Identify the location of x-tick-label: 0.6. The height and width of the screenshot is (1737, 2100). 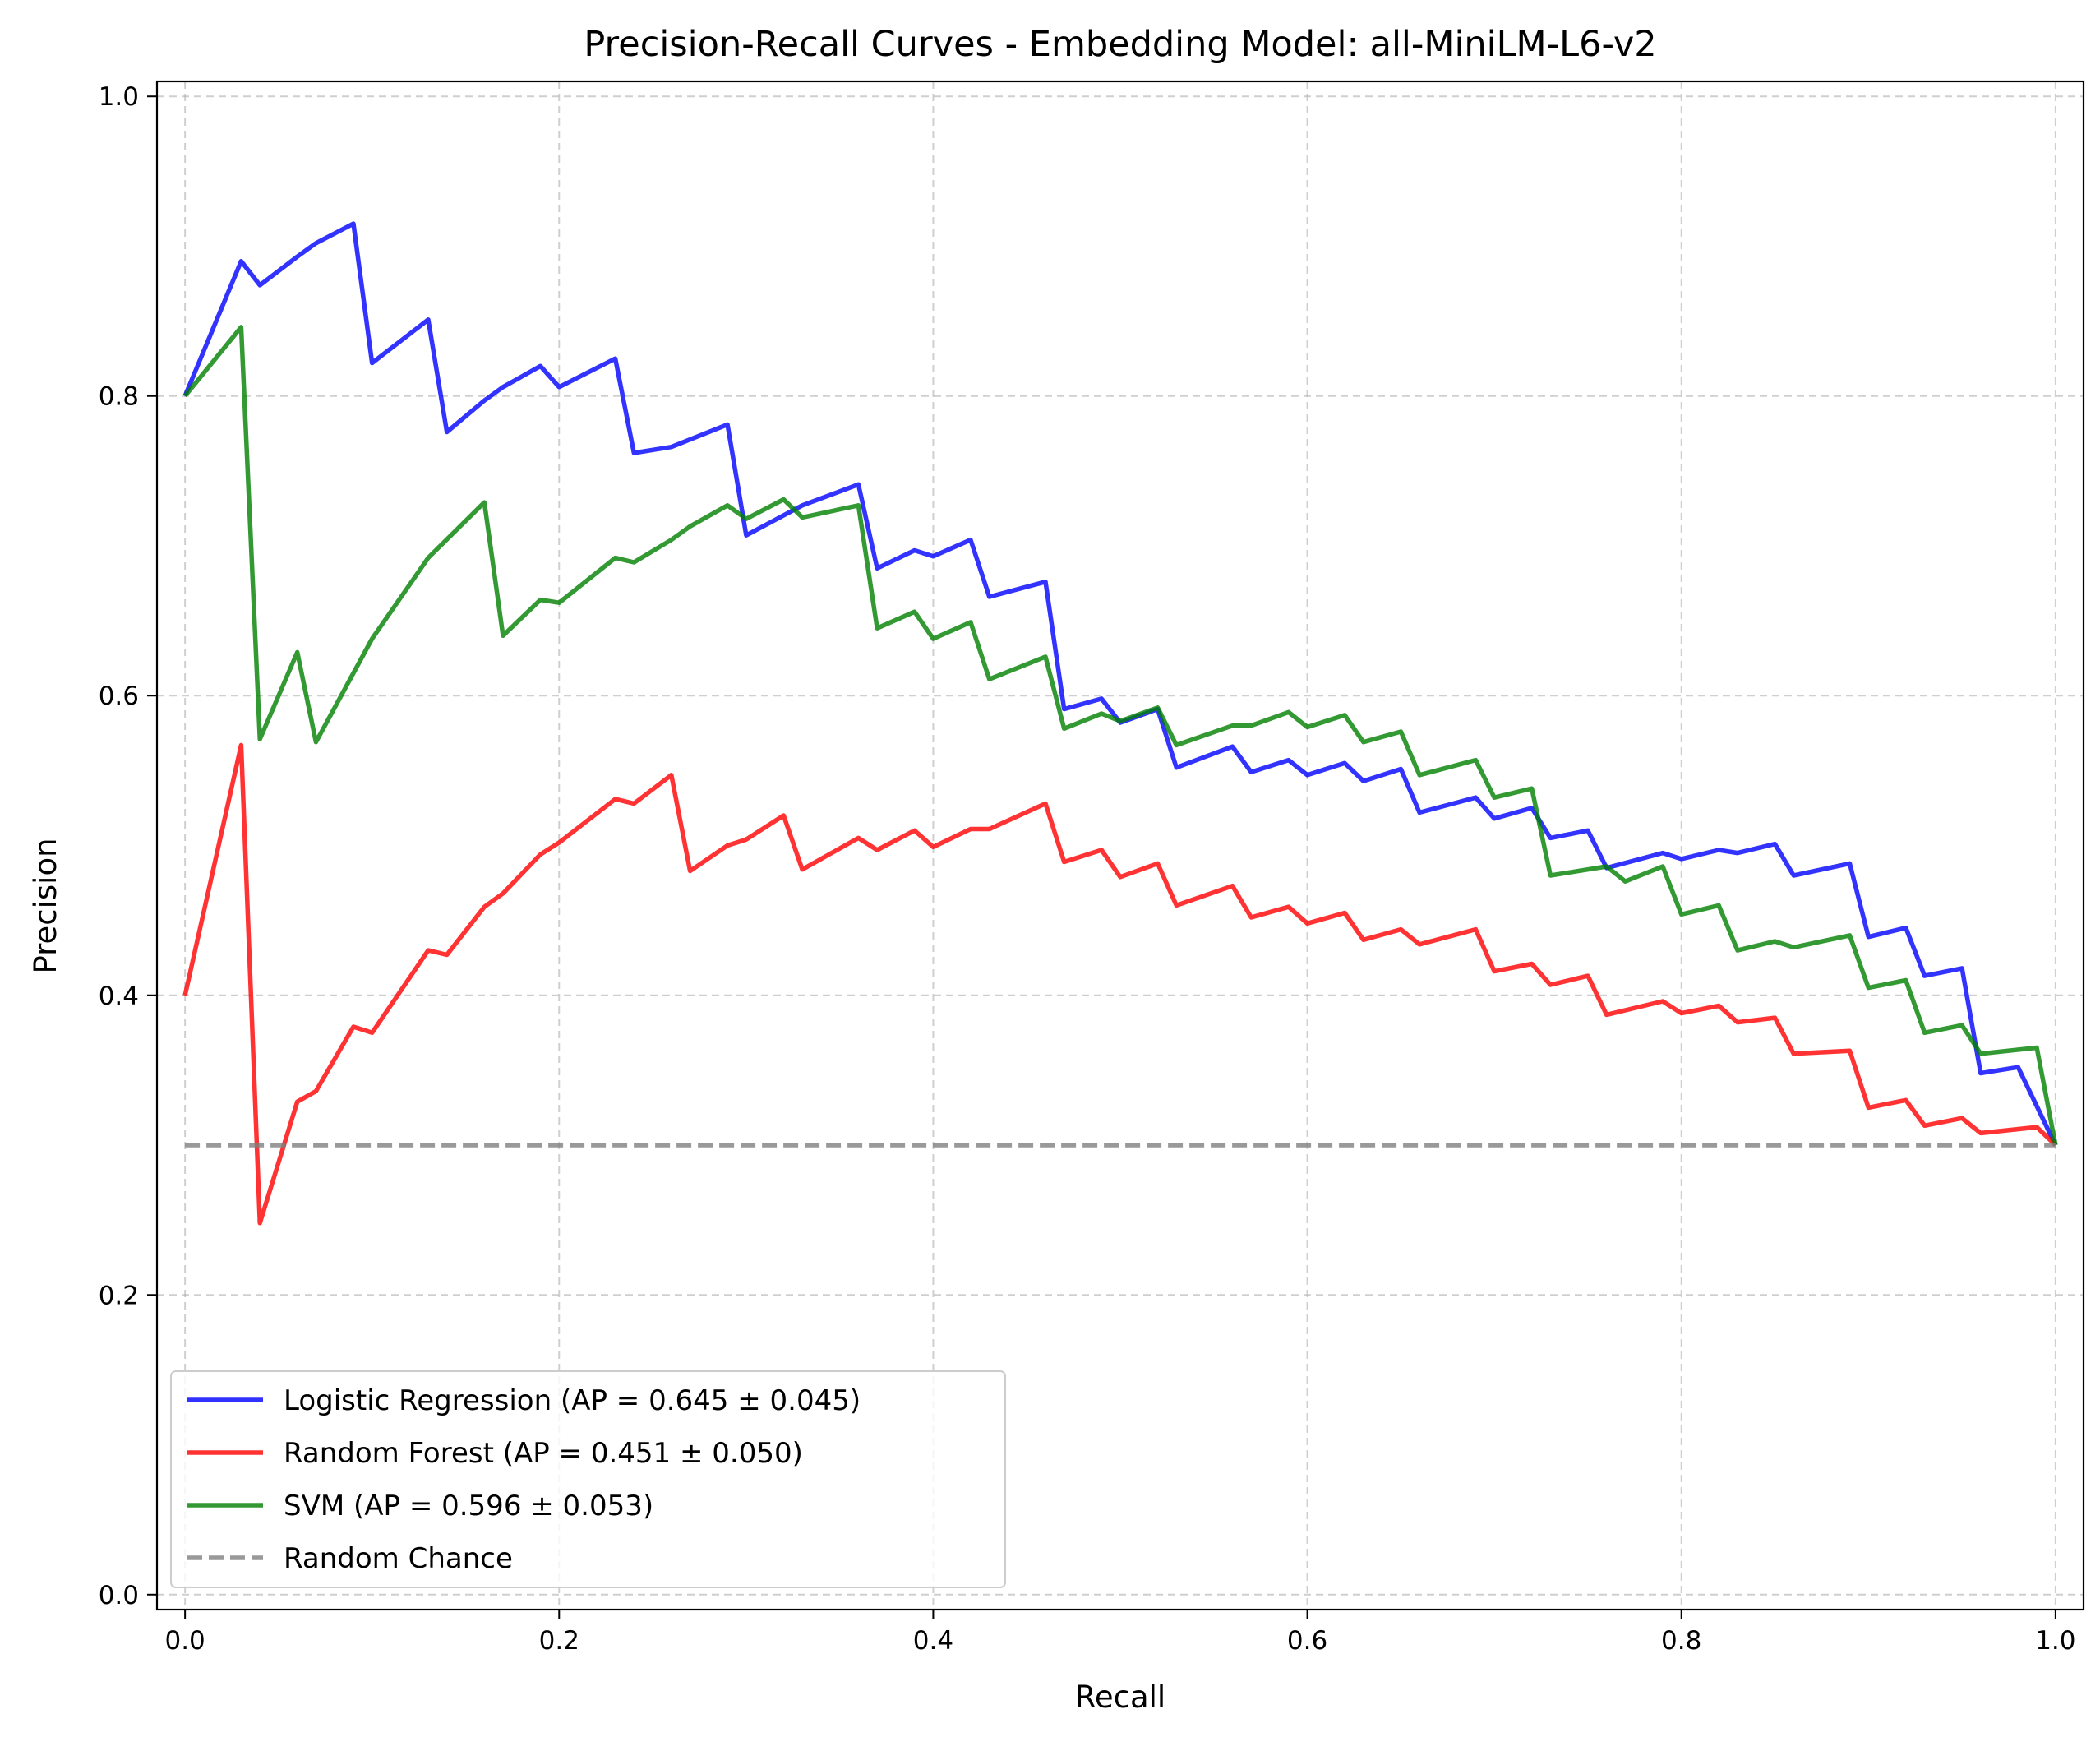
(1307, 1641).